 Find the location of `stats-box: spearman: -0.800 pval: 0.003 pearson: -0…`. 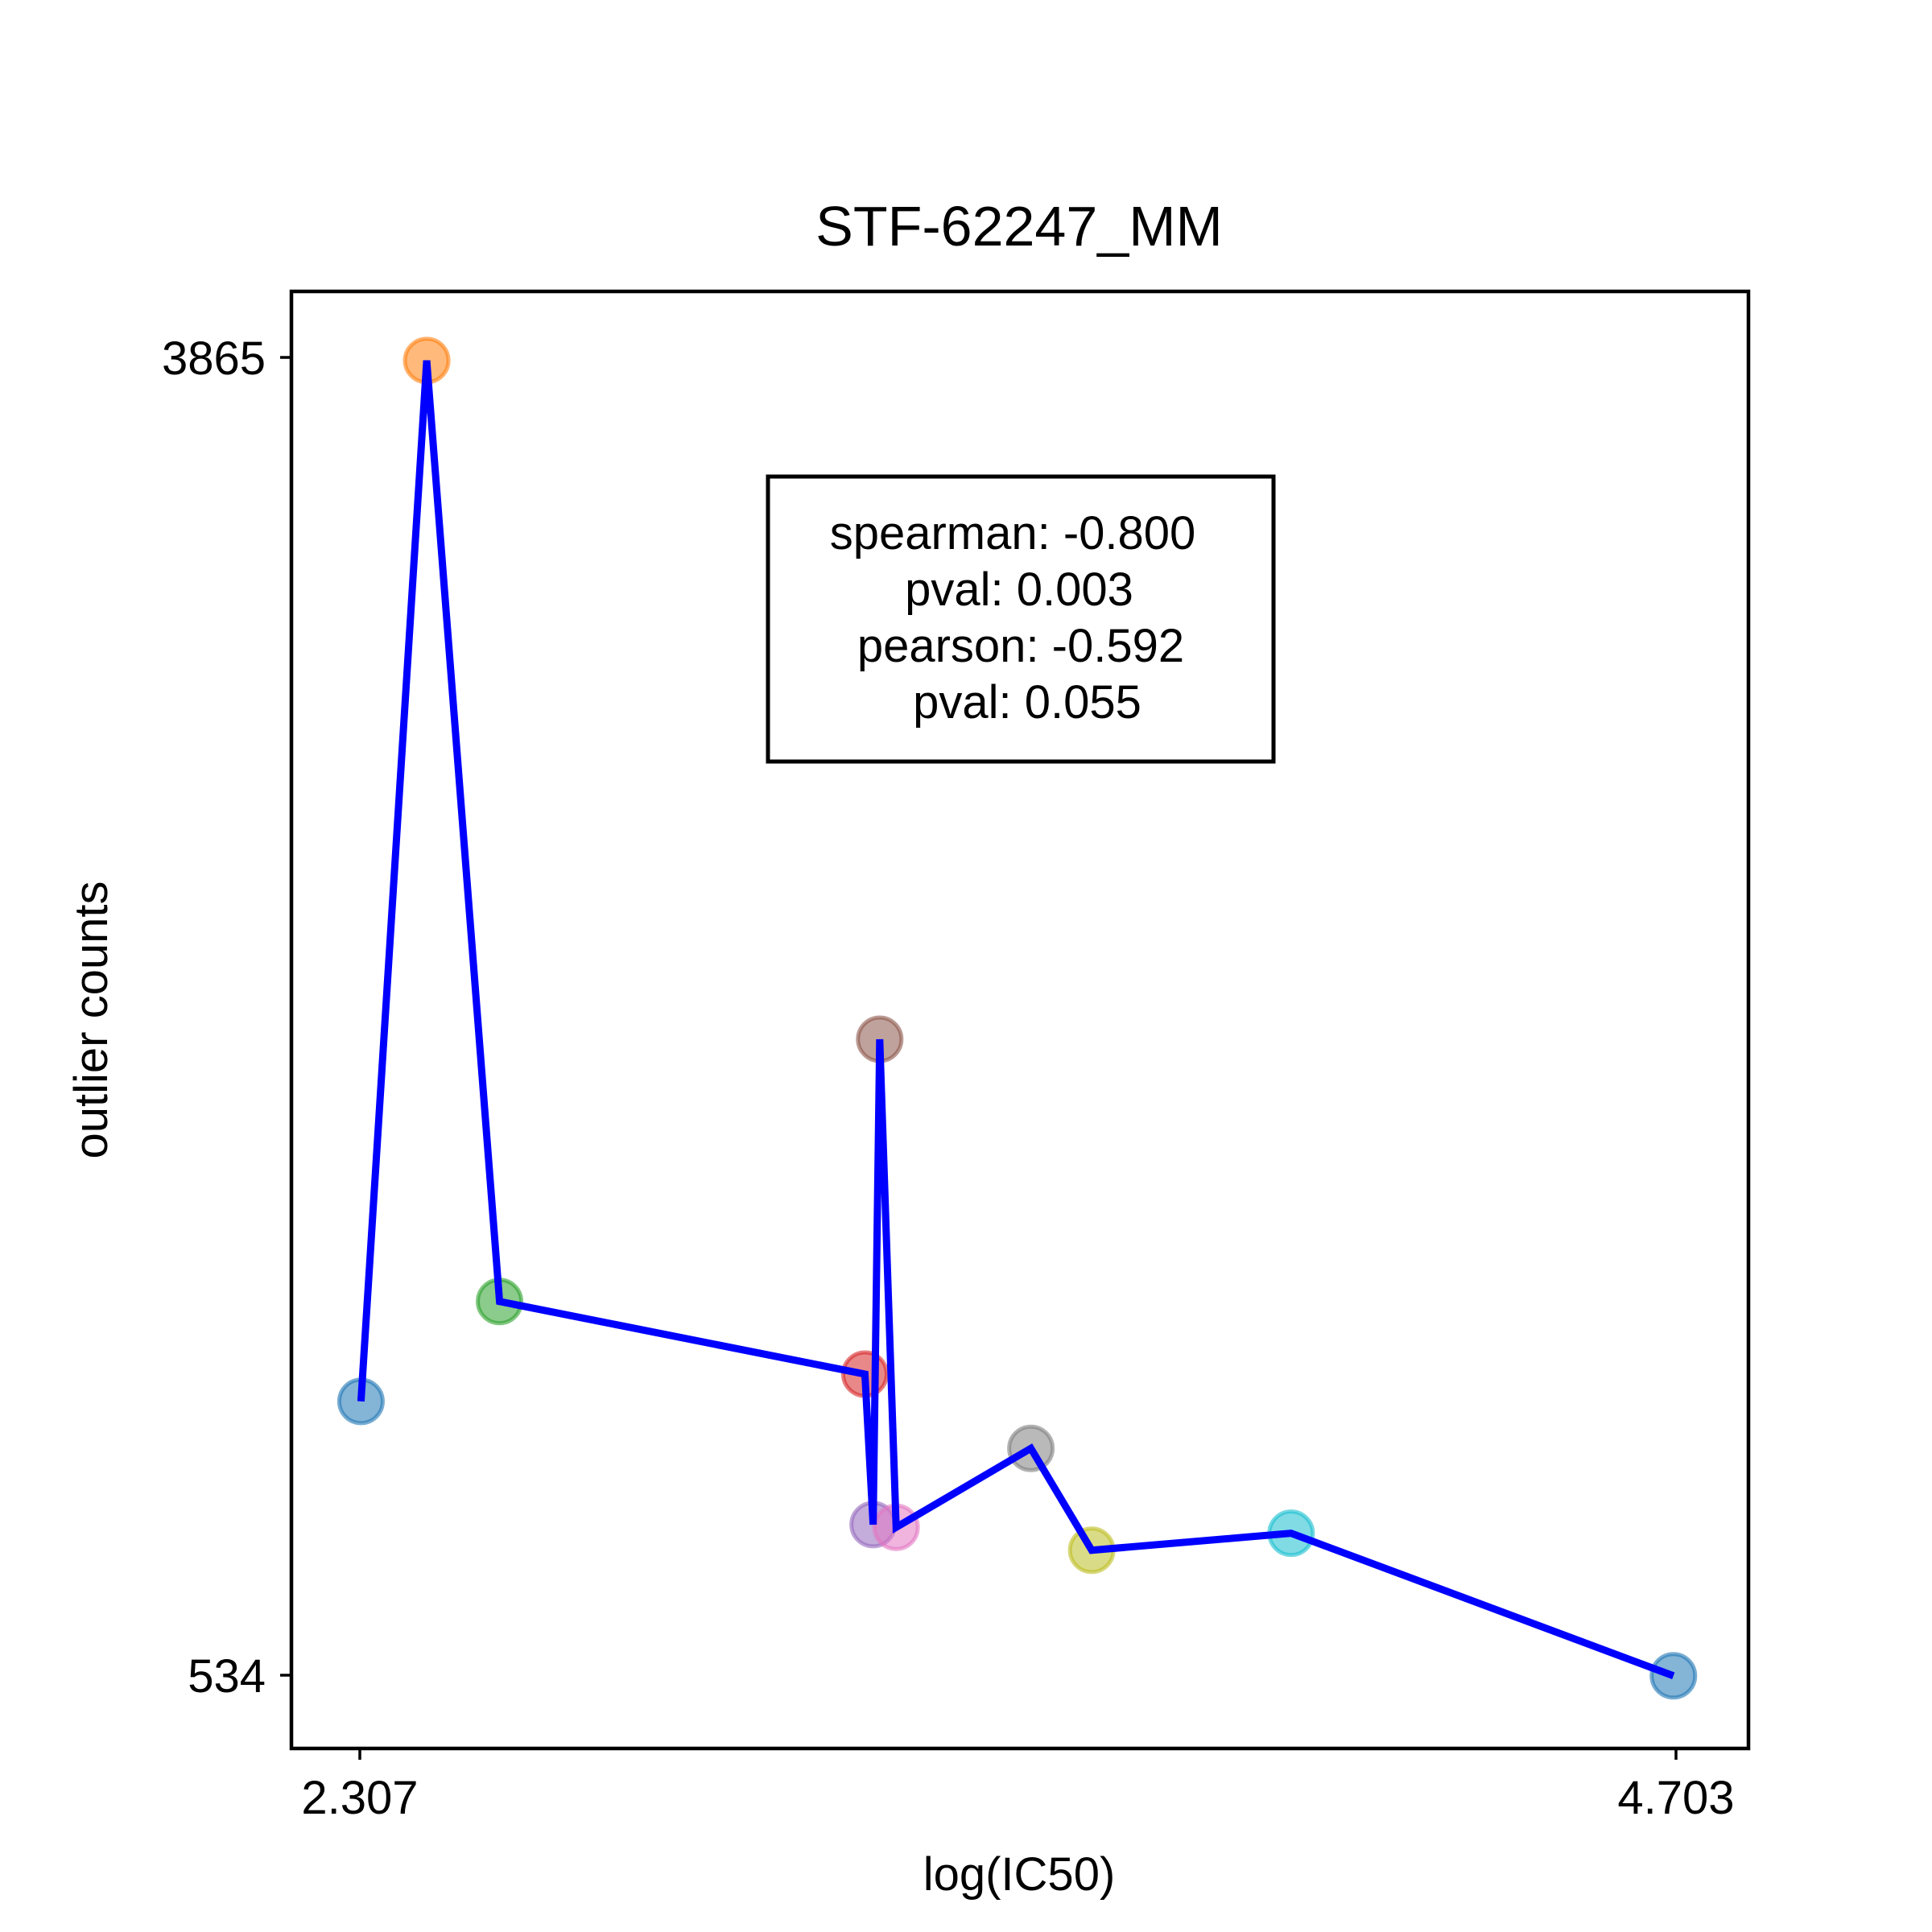

stats-box: spearman: -0.800 pval: 0.003 pearson: -0… is located at coordinates (1021, 619).